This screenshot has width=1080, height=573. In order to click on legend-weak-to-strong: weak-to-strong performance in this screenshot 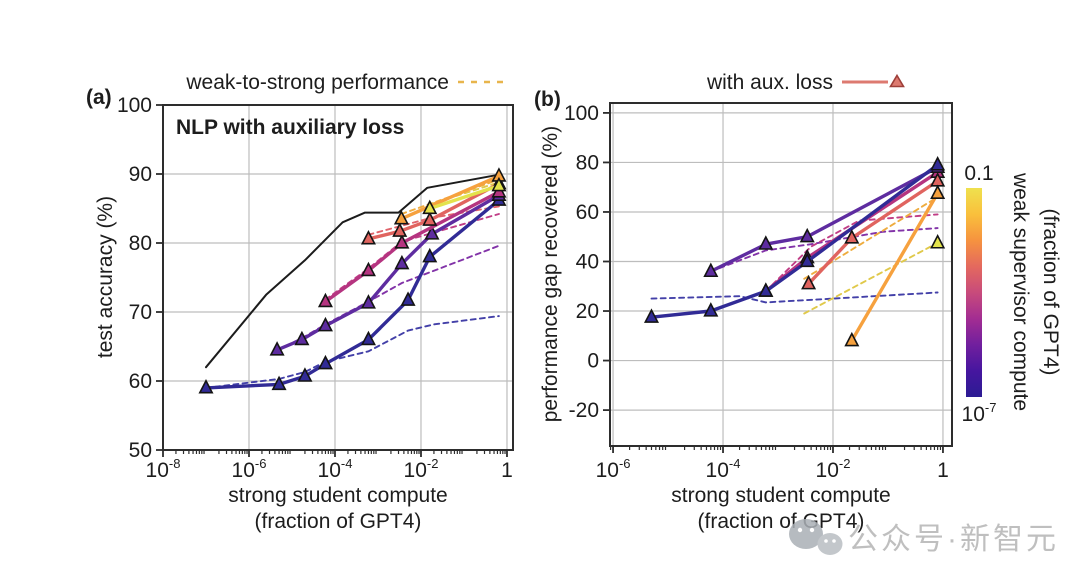, I will do `click(347, 82)`.